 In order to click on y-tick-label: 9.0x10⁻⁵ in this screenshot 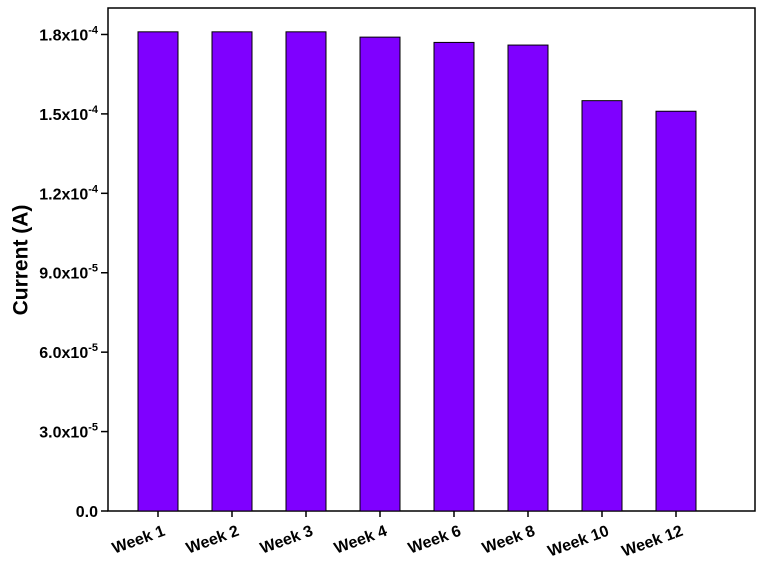, I will do `click(68, 273)`.